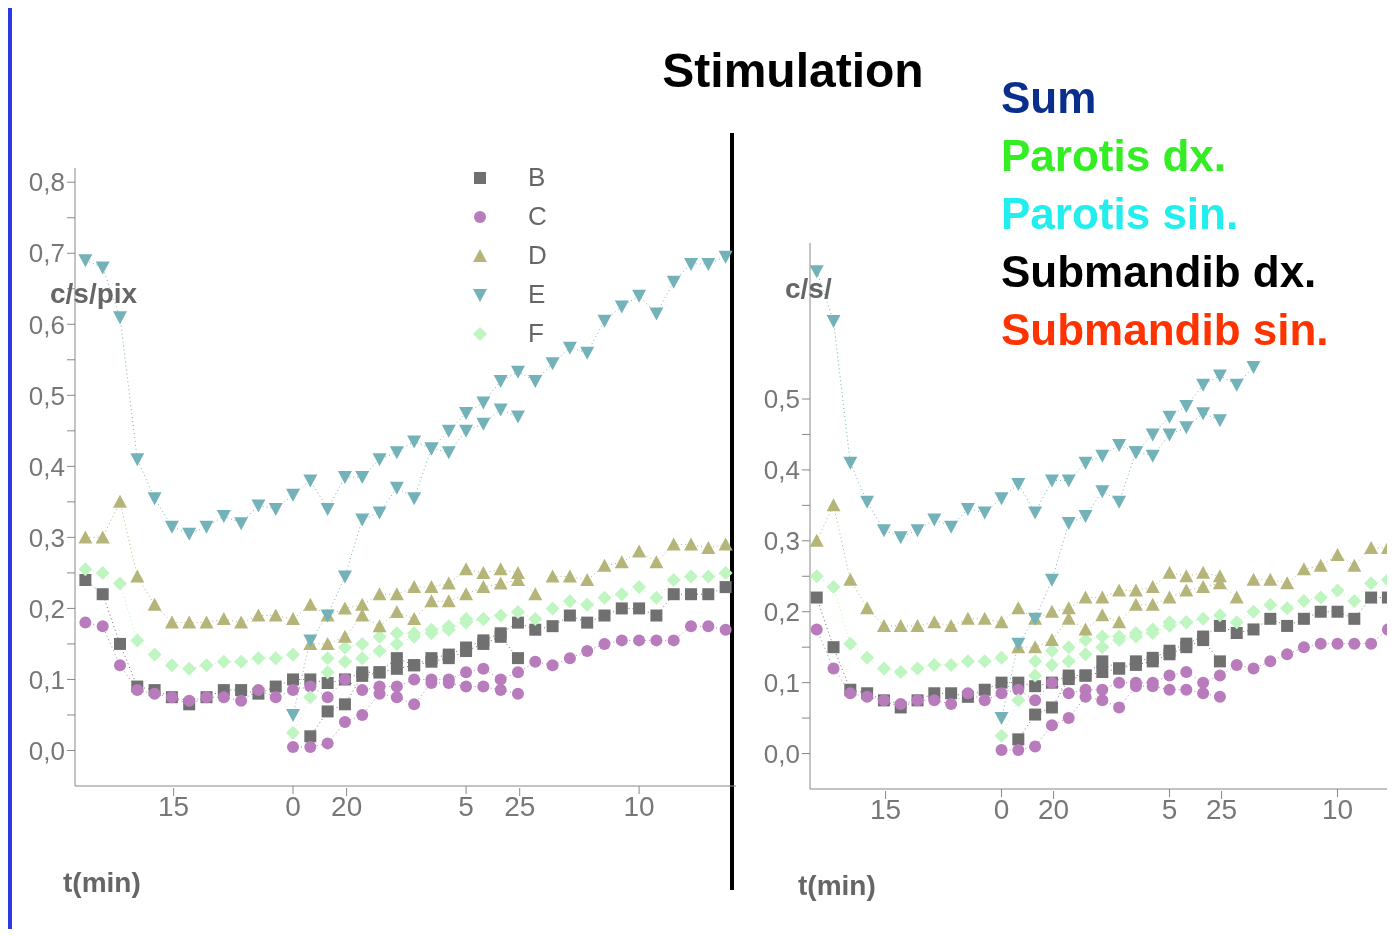 The height and width of the screenshot is (937, 1395). I want to click on chart-title: Stimulation, so click(793, 70).